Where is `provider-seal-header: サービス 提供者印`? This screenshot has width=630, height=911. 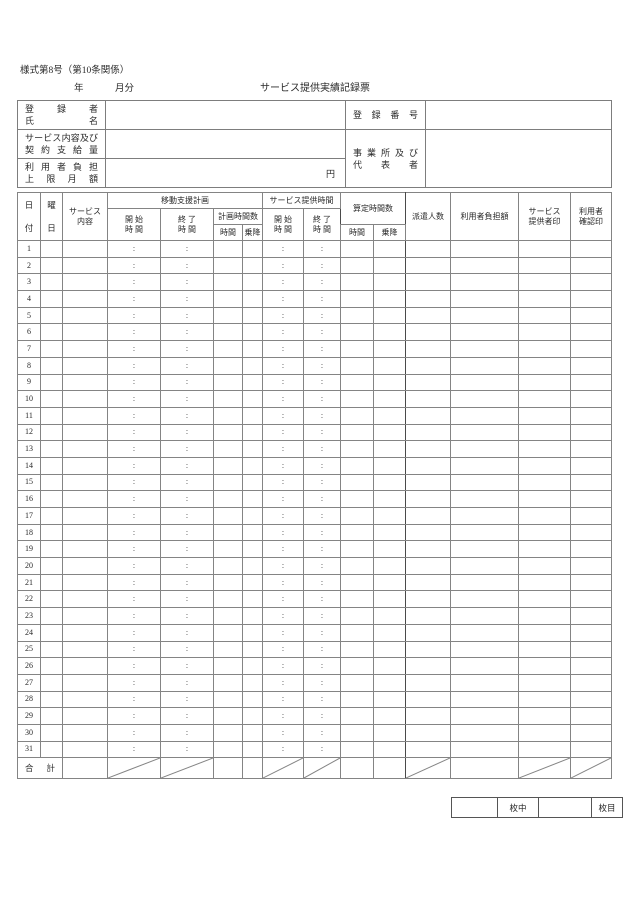 provider-seal-header: サービス 提供者印 is located at coordinates (544, 216).